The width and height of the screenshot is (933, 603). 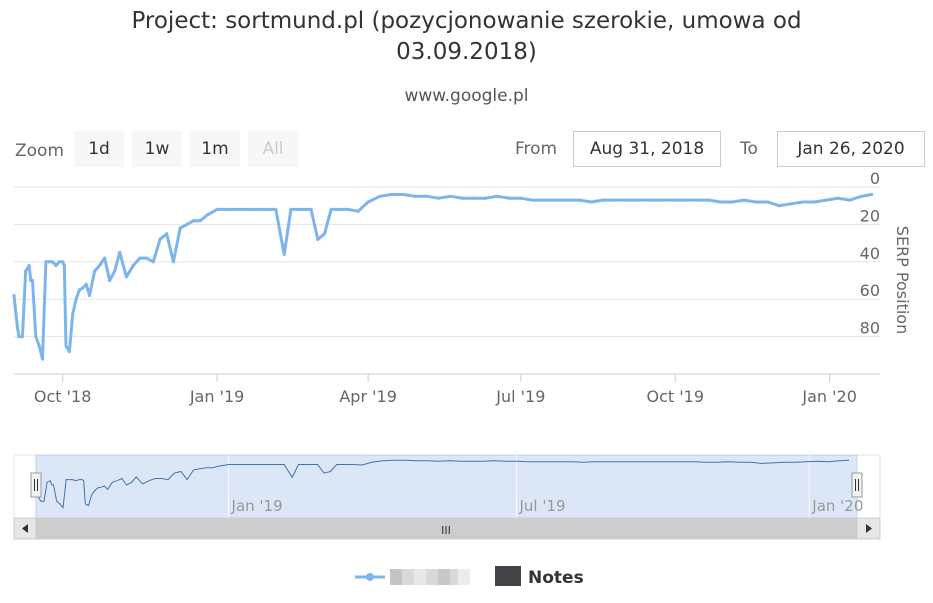 What do you see at coordinates (273, 149) in the screenshot?
I see `zoom-all-button: All` at bounding box center [273, 149].